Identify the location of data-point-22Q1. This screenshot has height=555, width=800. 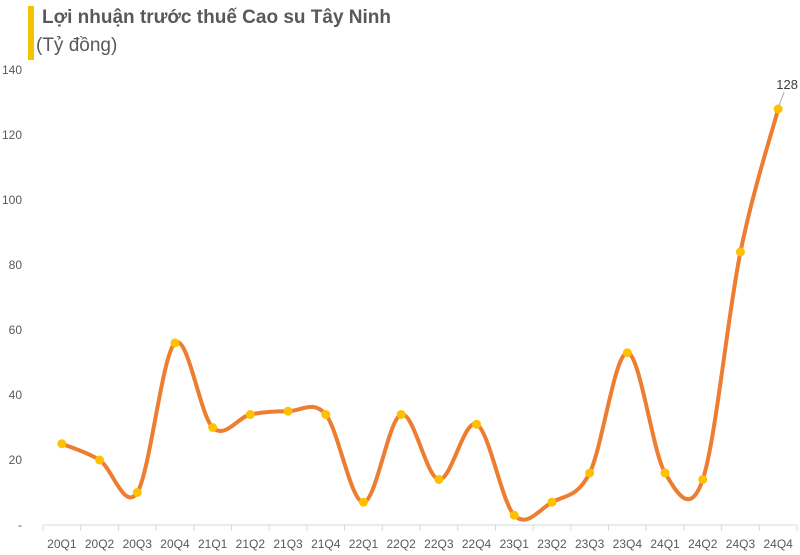
(363, 502).